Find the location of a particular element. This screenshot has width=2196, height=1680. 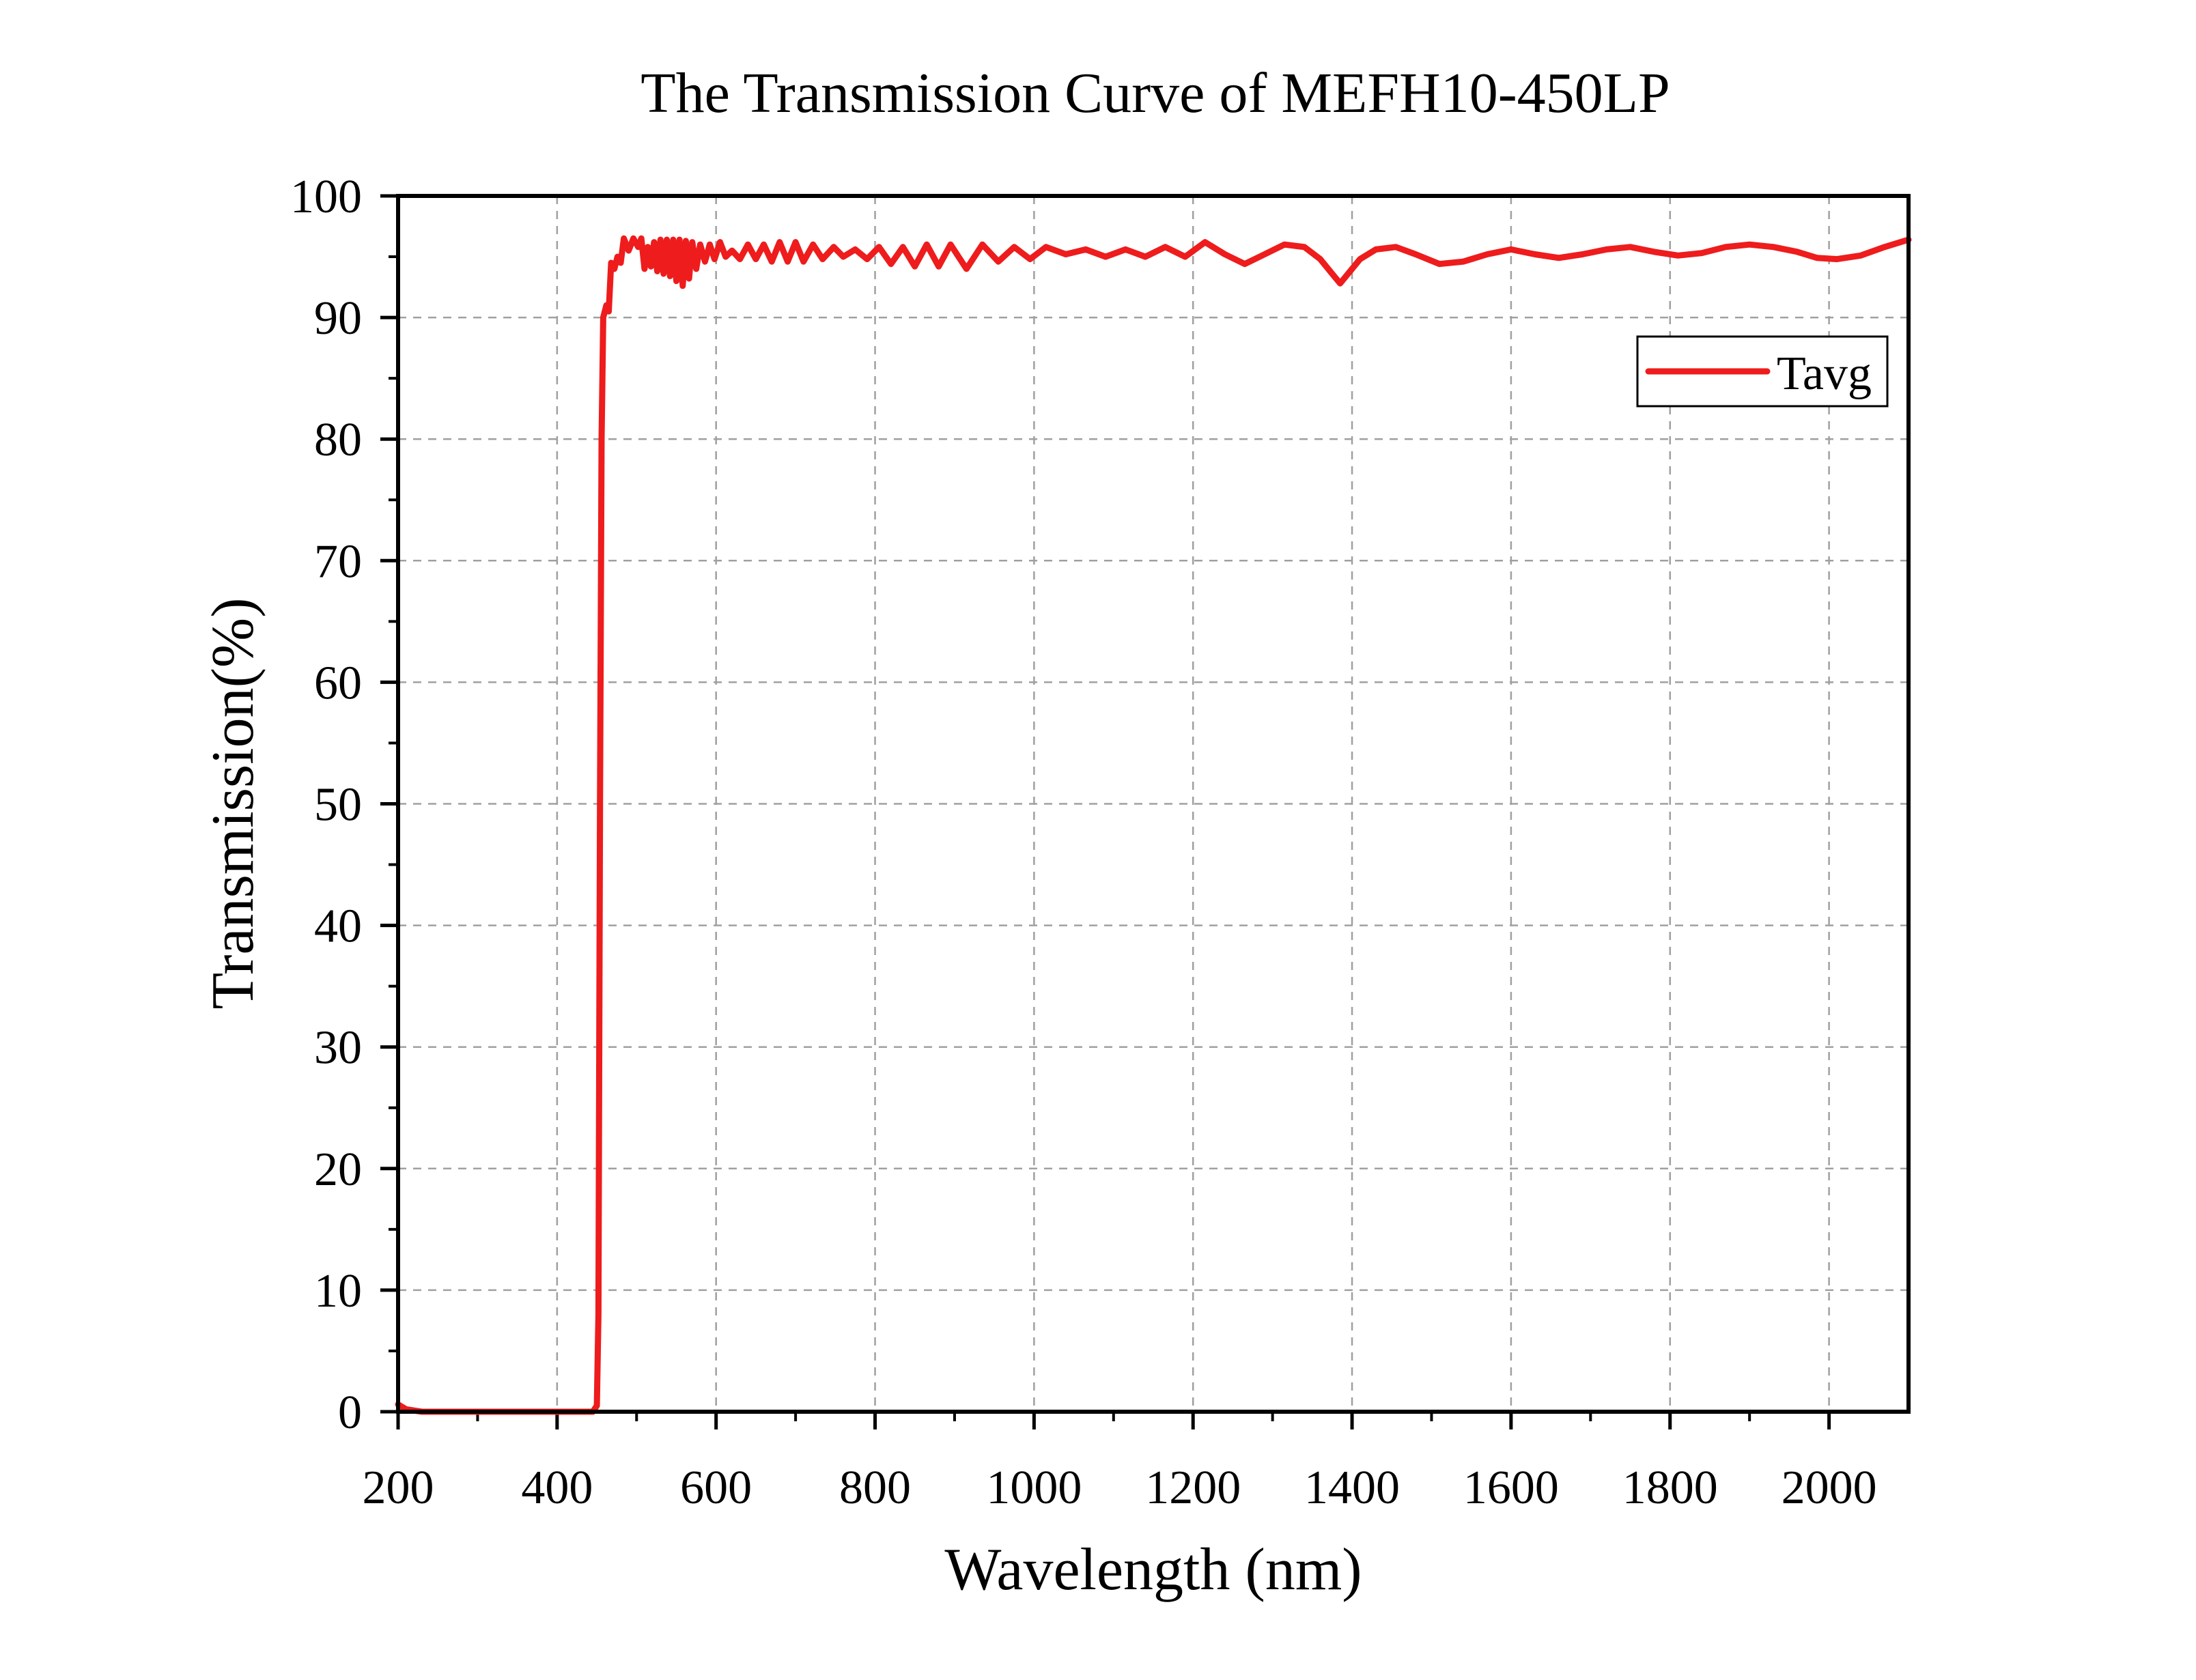

x-tick-label: 1800 is located at coordinates (1670, 1488).